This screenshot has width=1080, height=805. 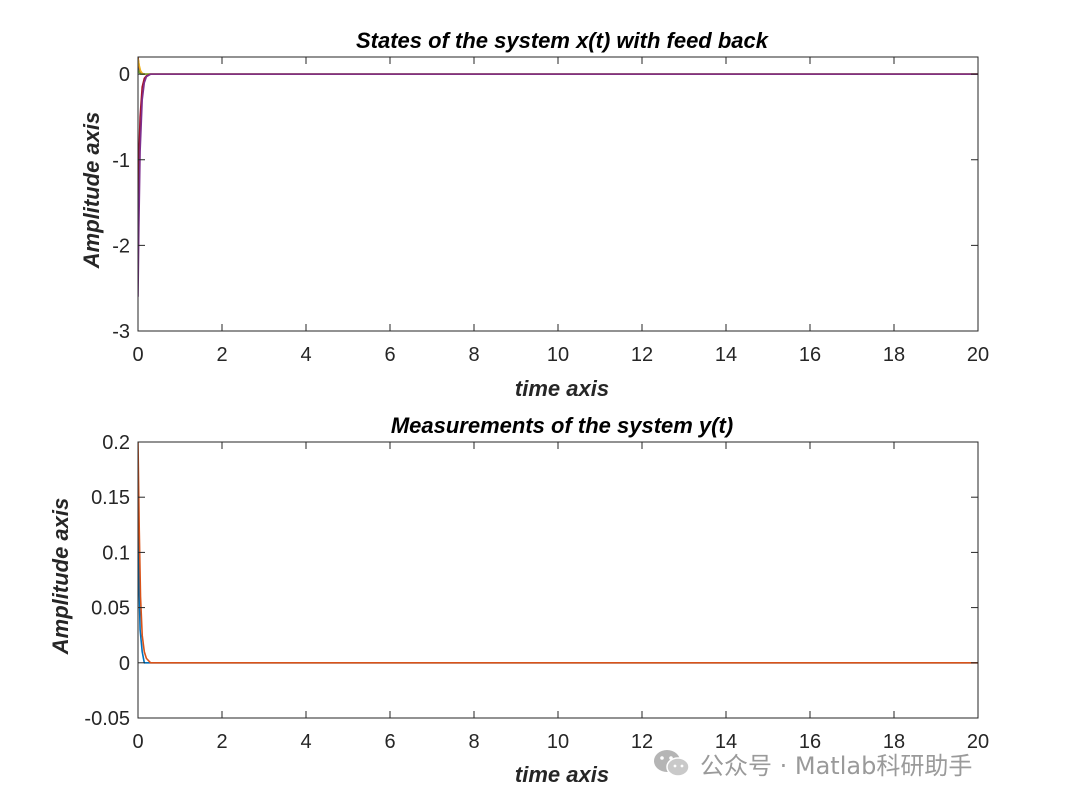 I want to click on chart-title: Measurements of the system y(t), so click(x=562, y=425).